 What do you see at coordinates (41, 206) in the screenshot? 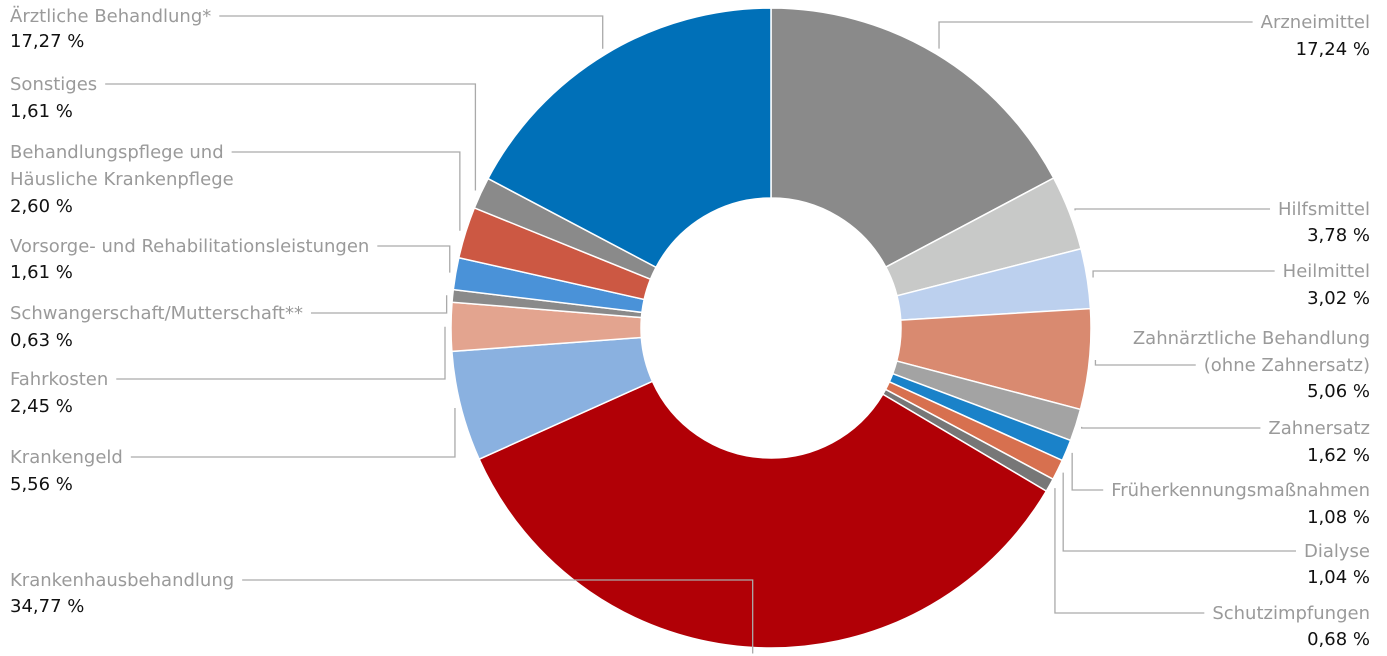
I see `slice-value: 2,60 %` at bounding box center [41, 206].